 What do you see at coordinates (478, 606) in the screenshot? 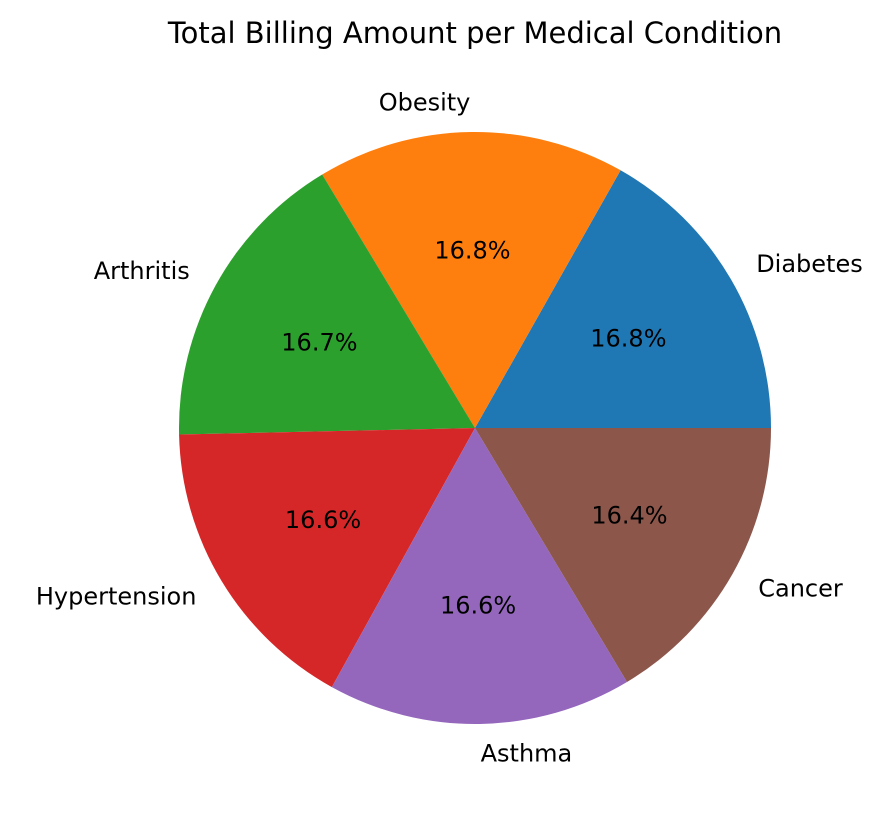
I see `pct-label-asthma: 16.6%` at bounding box center [478, 606].